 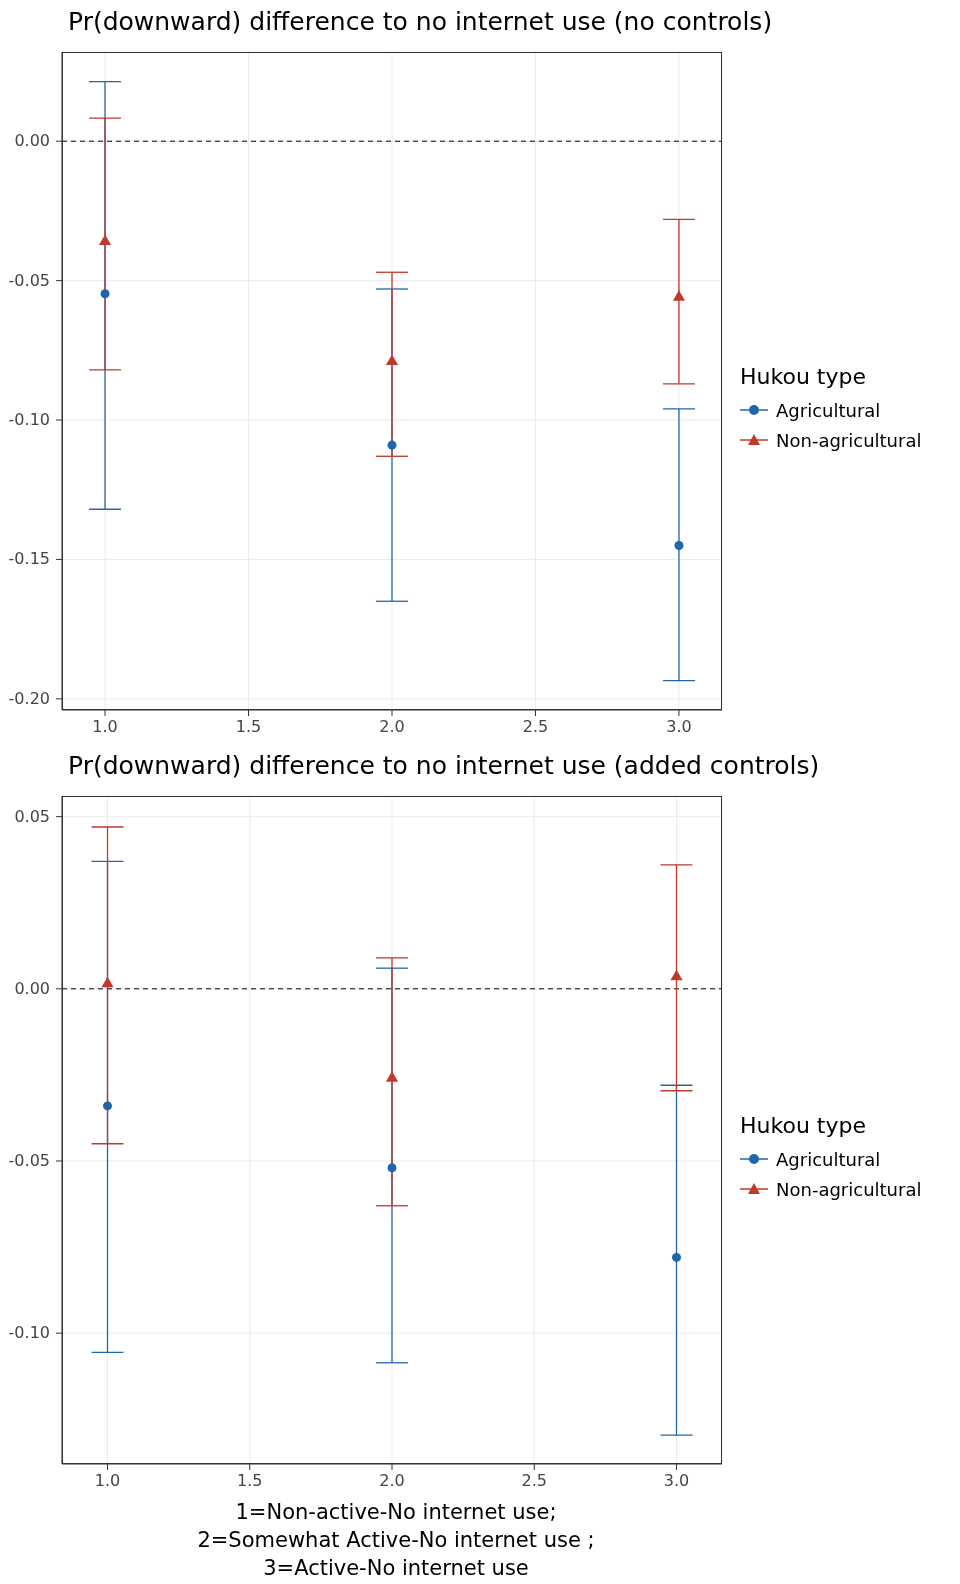 What do you see at coordinates (444, 766) in the screenshot?
I see `chart-title: Pr(downward) difference to no internet use (added controls)` at bounding box center [444, 766].